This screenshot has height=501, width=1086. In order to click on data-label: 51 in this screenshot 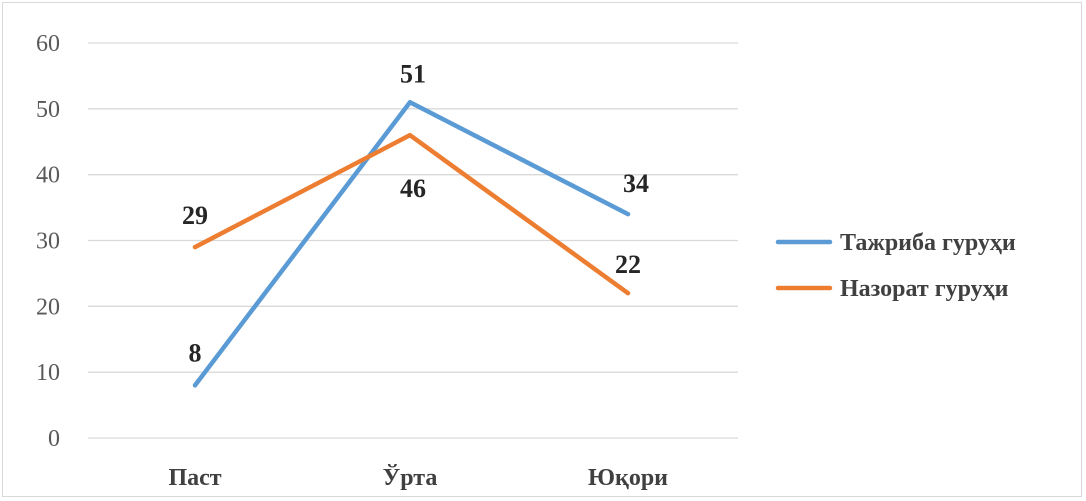, I will do `click(413, 73)`.